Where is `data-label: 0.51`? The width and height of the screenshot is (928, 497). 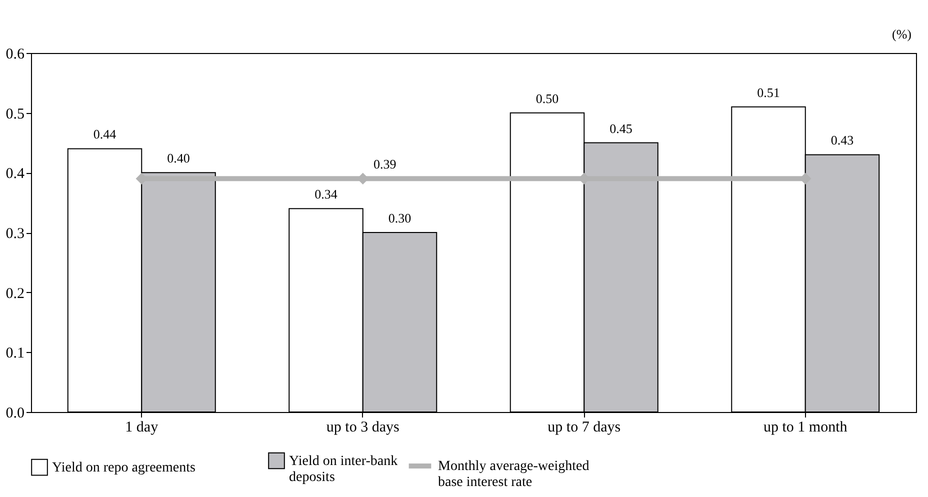
data-label: 0.51 is located at coordinates (768, 92).